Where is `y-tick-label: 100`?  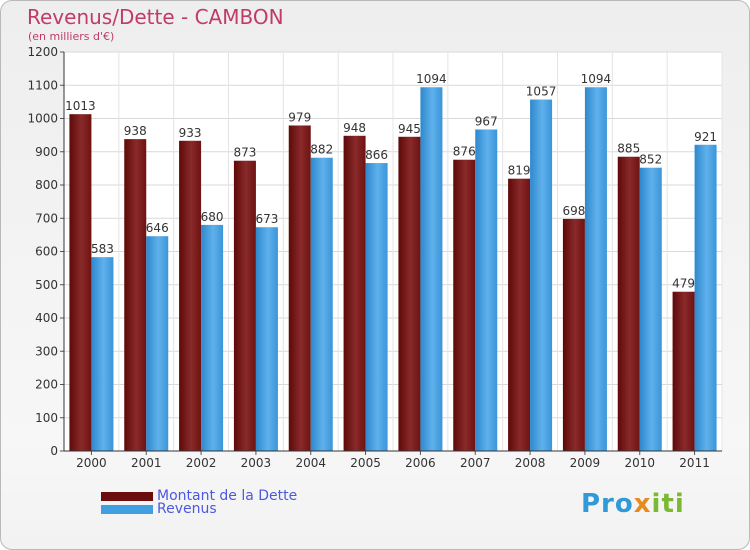
y-tick-label: 100 is located at coordinates (46, 418).